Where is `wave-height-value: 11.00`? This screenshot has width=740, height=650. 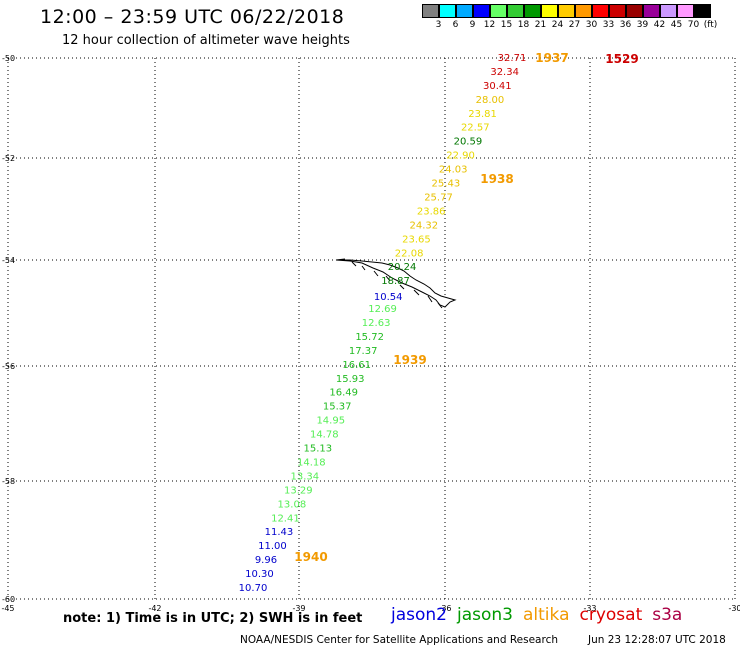 wave-height-value: 11.00 is located at coordinates (272, 546).